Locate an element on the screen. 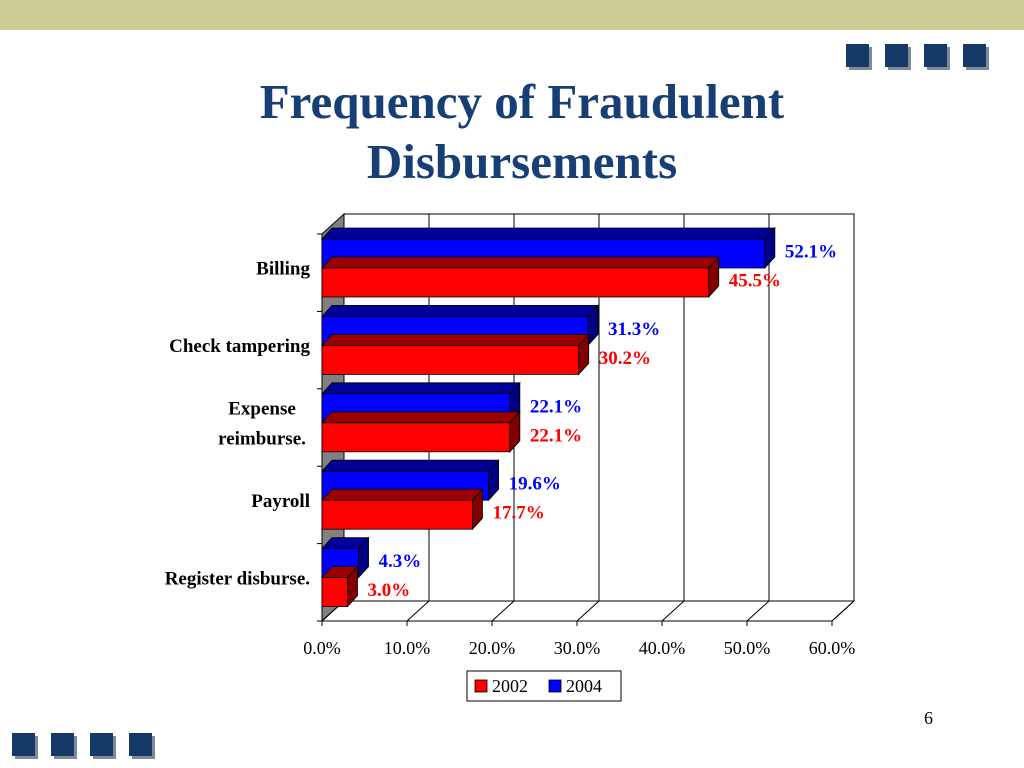 This screenshot has height=768, width=1024. x-tick-label: 20.0% is located at coordinates (492, 648).